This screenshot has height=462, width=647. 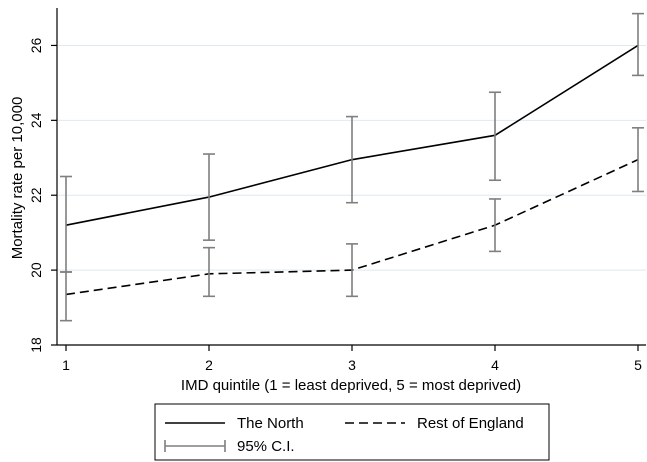 What do you see at coordinates (66, 365) in the screenshot?
I see `x-tick-label-1: 1` at bounding box center [66, 365].